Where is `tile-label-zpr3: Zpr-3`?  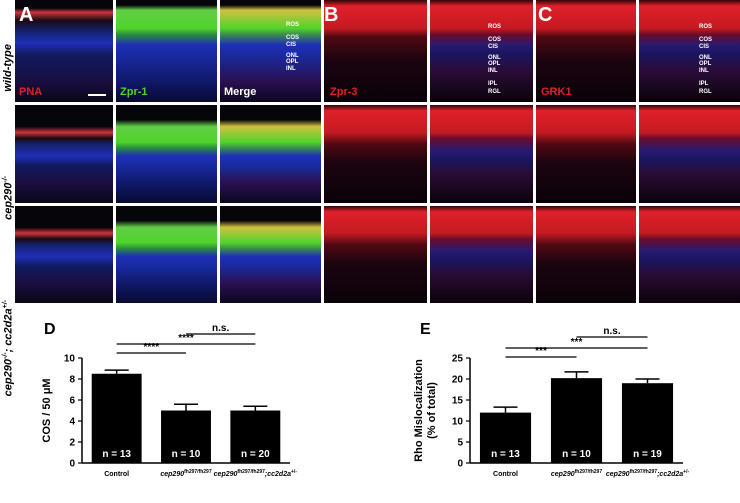
tile-label-zpr3: Zpr-3 is located at coordinates (344, 92).